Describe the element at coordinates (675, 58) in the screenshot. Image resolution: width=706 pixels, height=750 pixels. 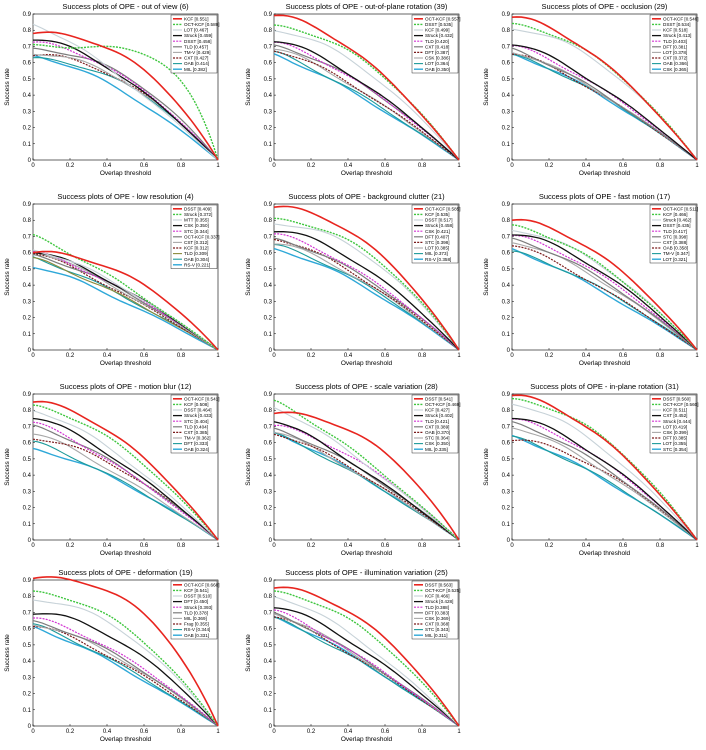
I see `legend-entry: CXT [0.372]` at that location.